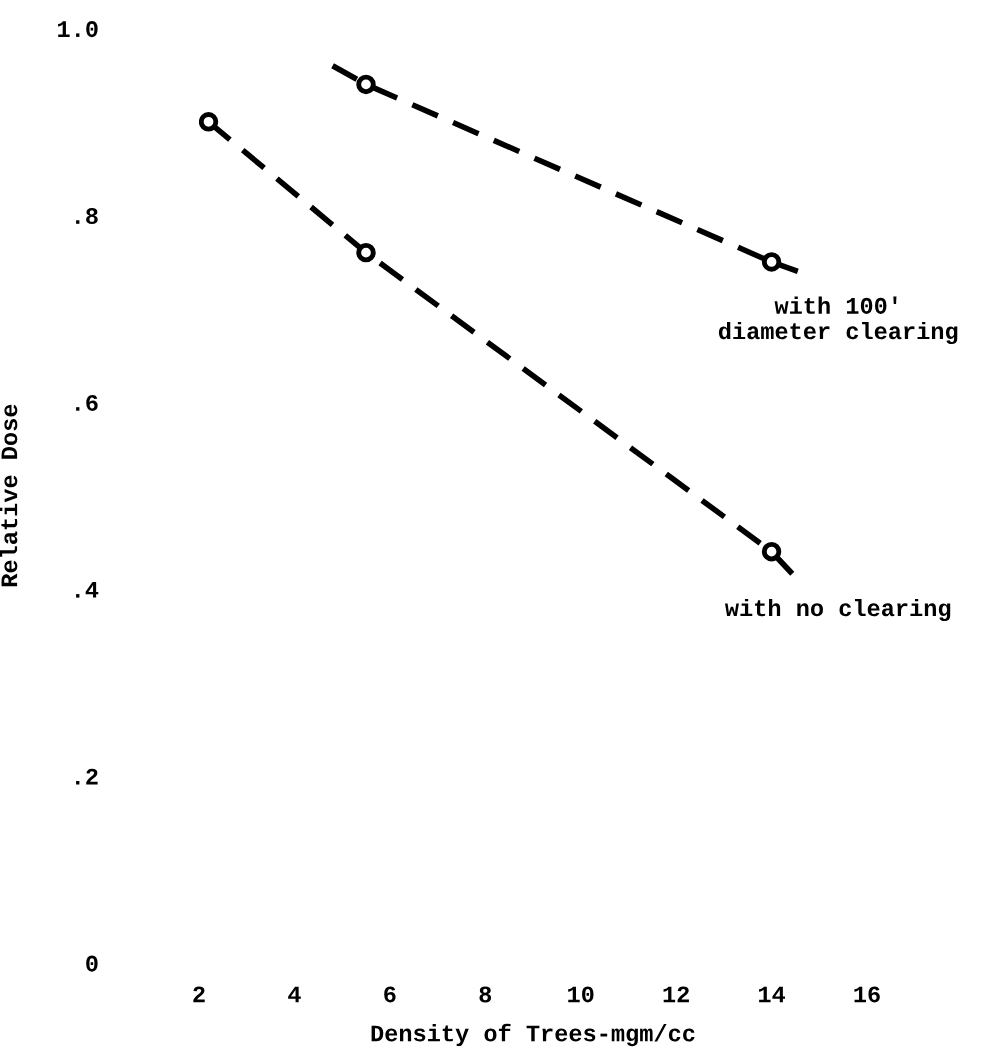  I want to click on y-tick-label: 0, so click(92, 963).